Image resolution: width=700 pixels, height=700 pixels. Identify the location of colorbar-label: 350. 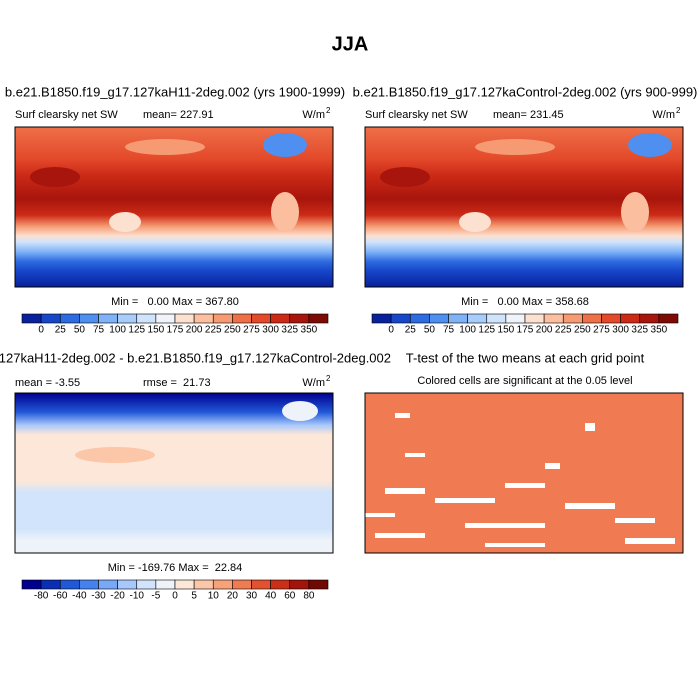
(659, 330).